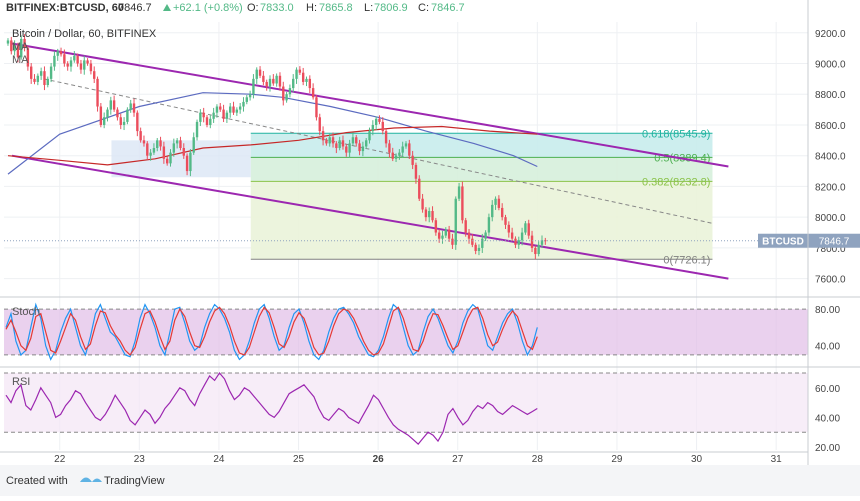 This screenshot has width=860, height=501. Describe the element at coordinates (20, 60) in the screenshot. I see `legend-ma-slow: MA` at that location.